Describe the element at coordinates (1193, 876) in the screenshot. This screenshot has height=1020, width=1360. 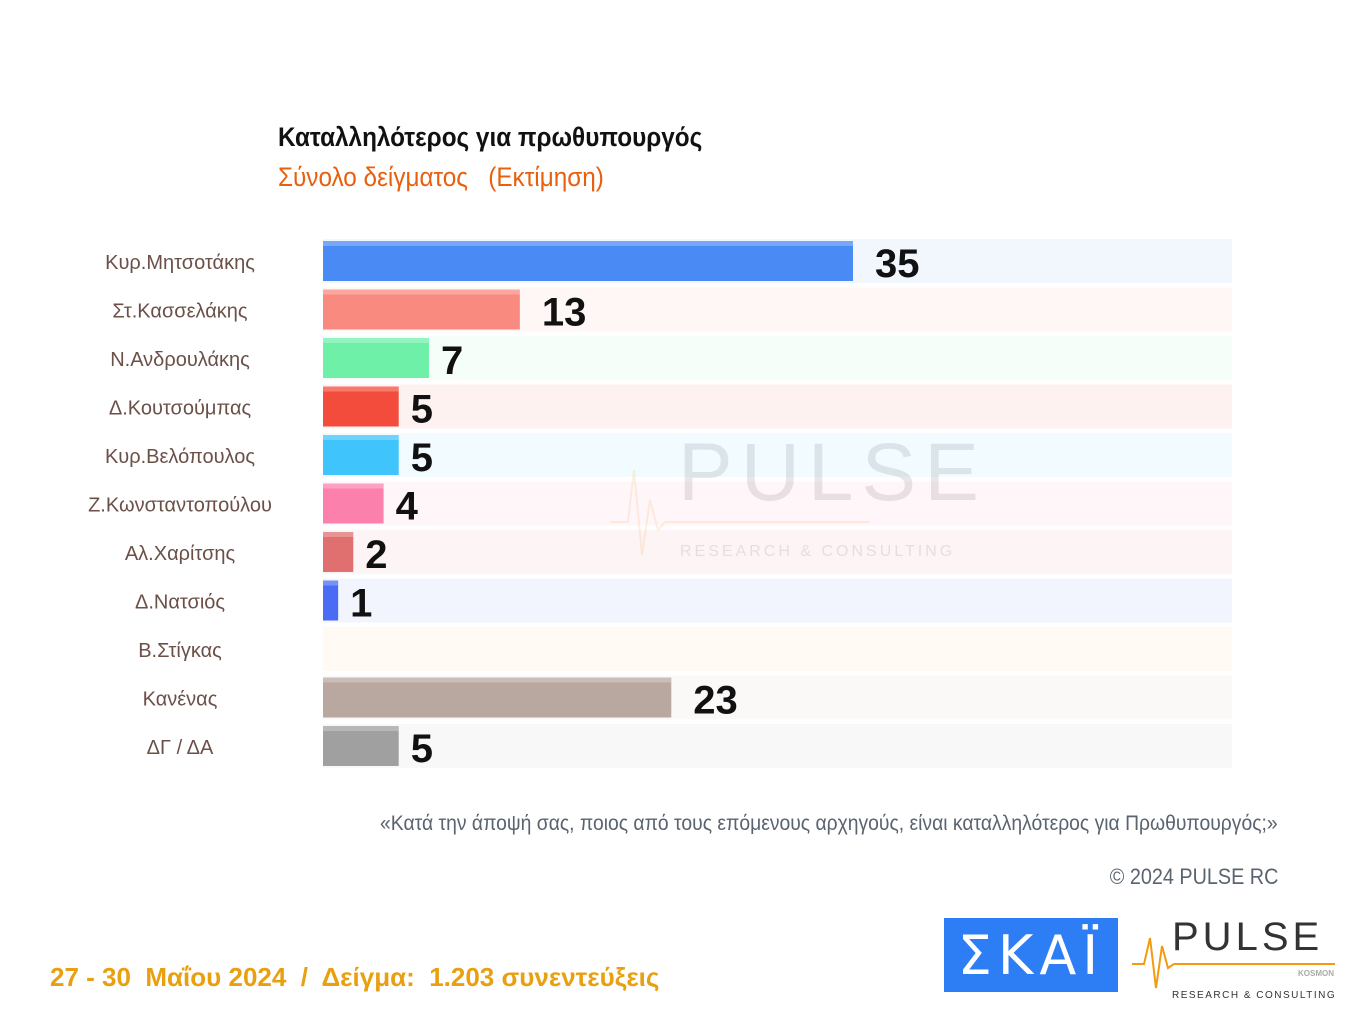
I see `copyright: © 2024 PULSE RC` at that location.